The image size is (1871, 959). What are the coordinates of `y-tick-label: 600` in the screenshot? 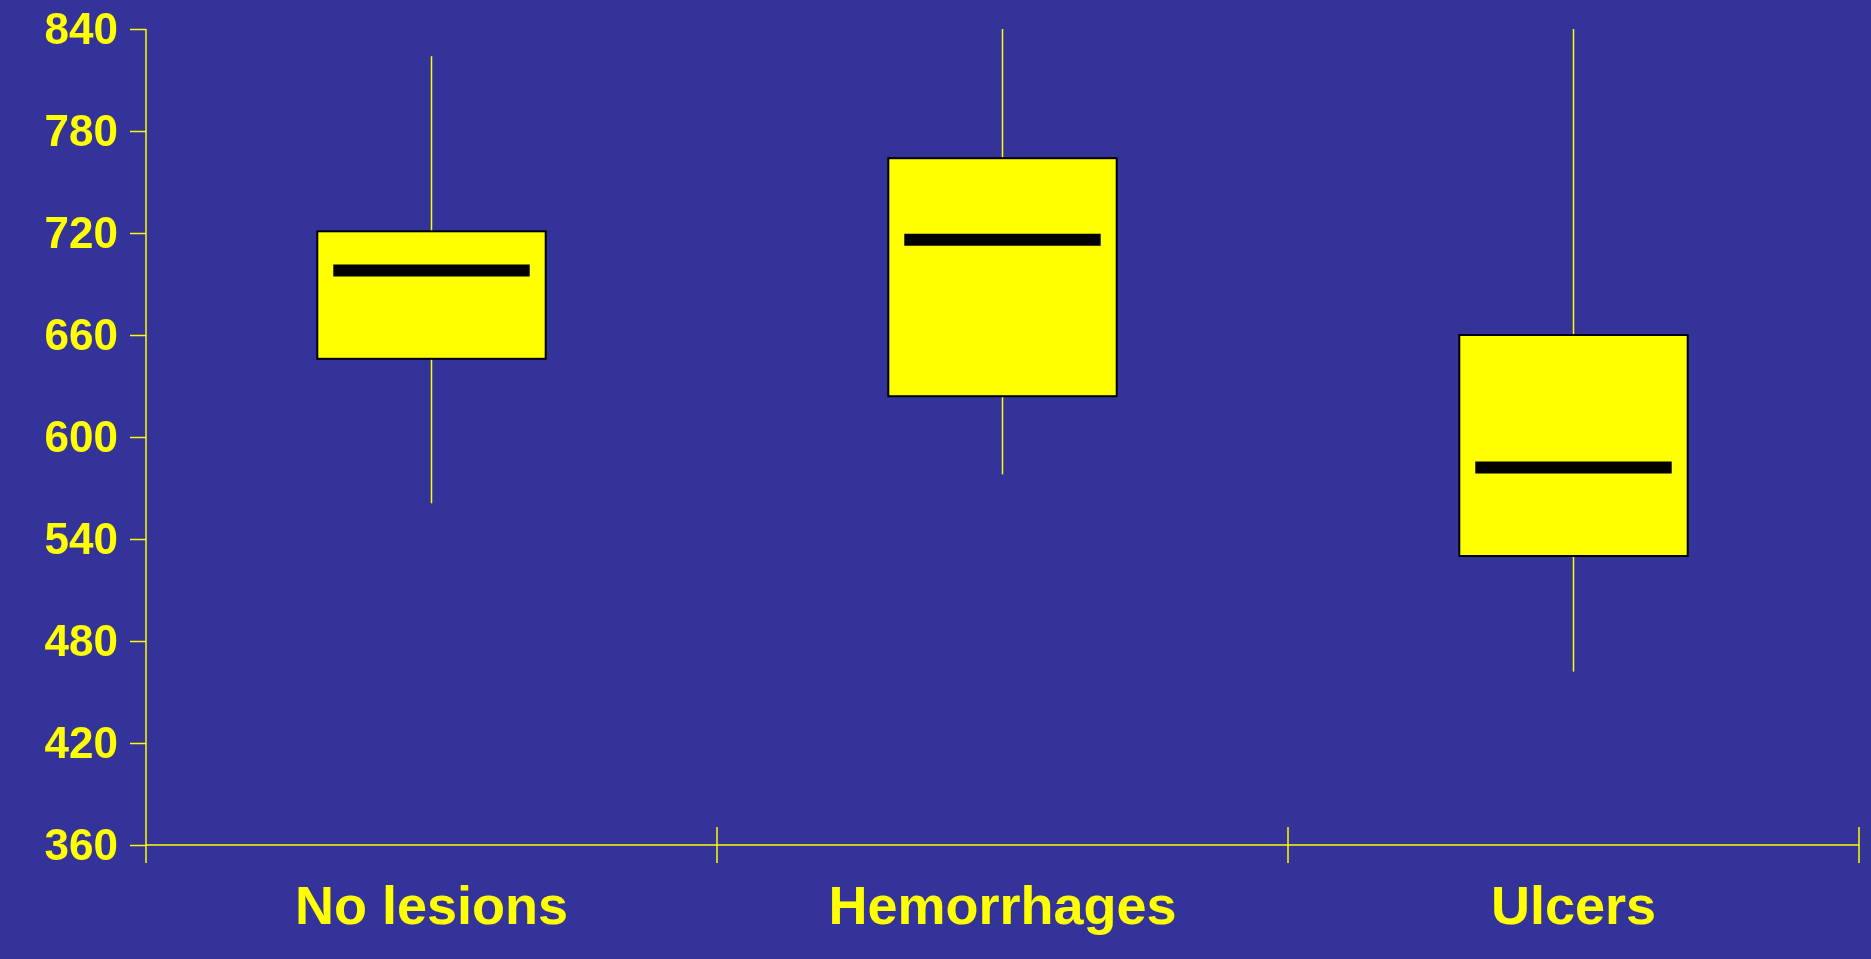 It's located at (81, 436).